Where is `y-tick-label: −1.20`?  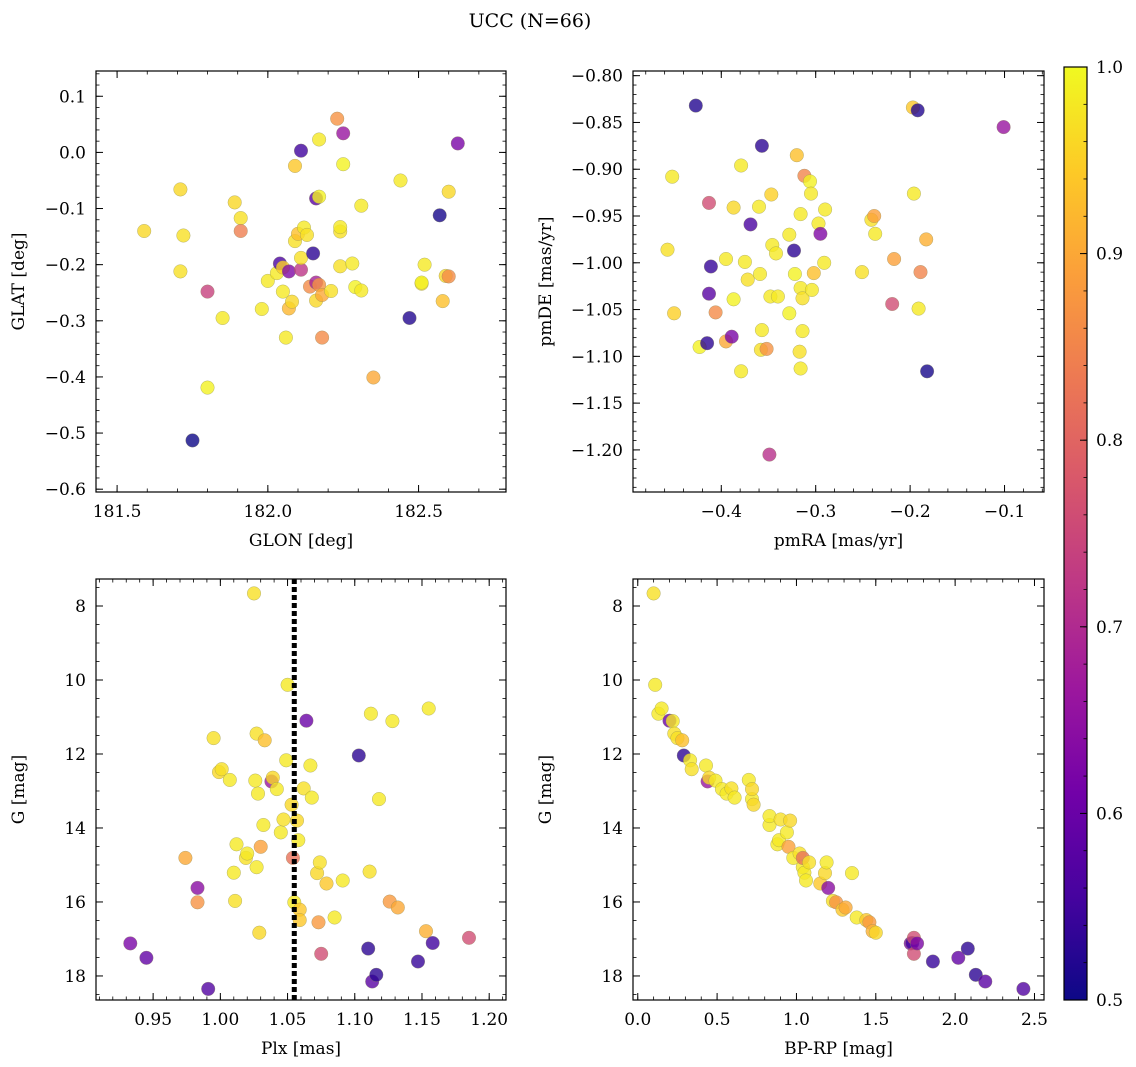 y-tick-label: −1.20 is located at coordinates (597, 451).